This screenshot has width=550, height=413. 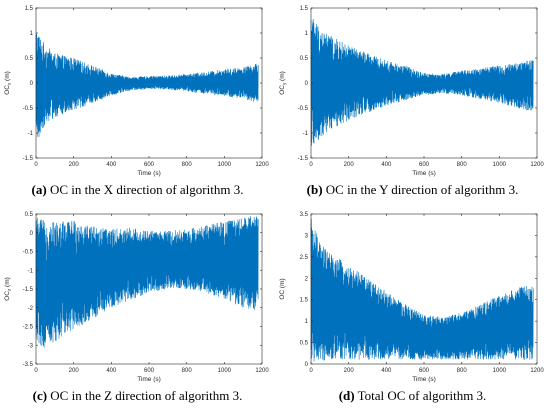 I want to click on y-tick-label: -3.5, so click(x=28, y=365).